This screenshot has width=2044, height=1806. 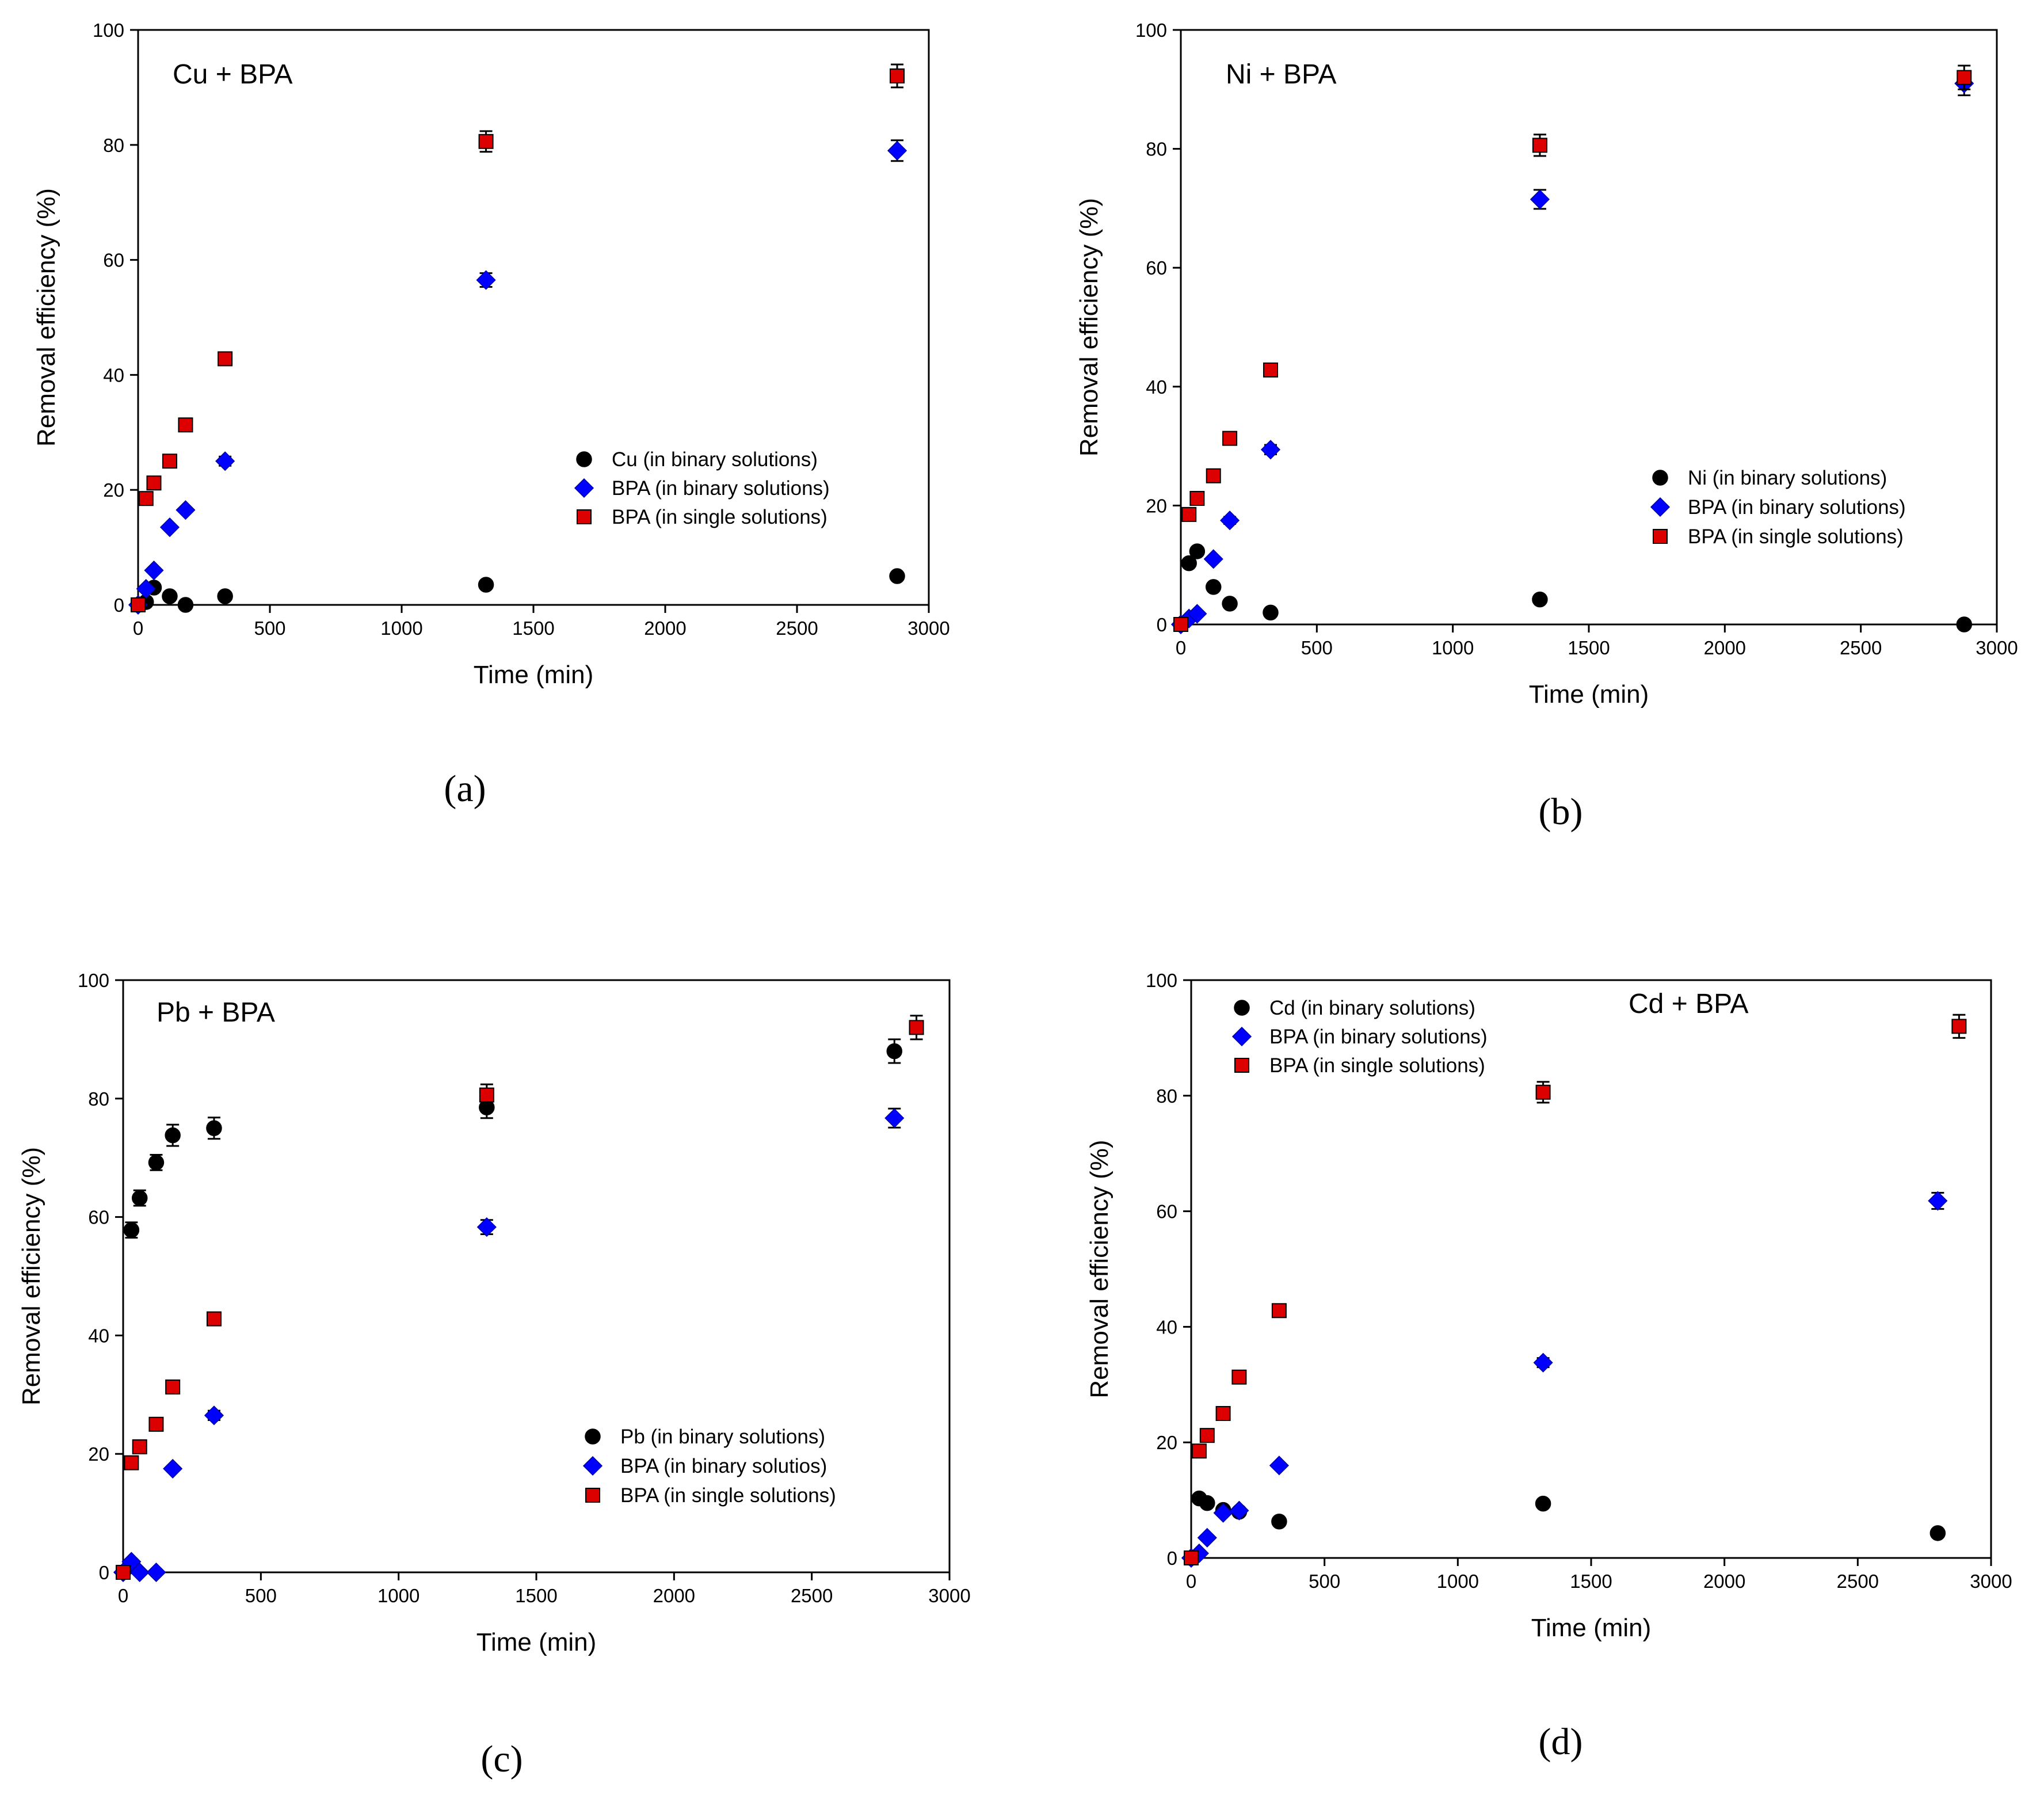 I want to click on legend-label: BPA (in binary solutions), so click(x=1797, y=507).